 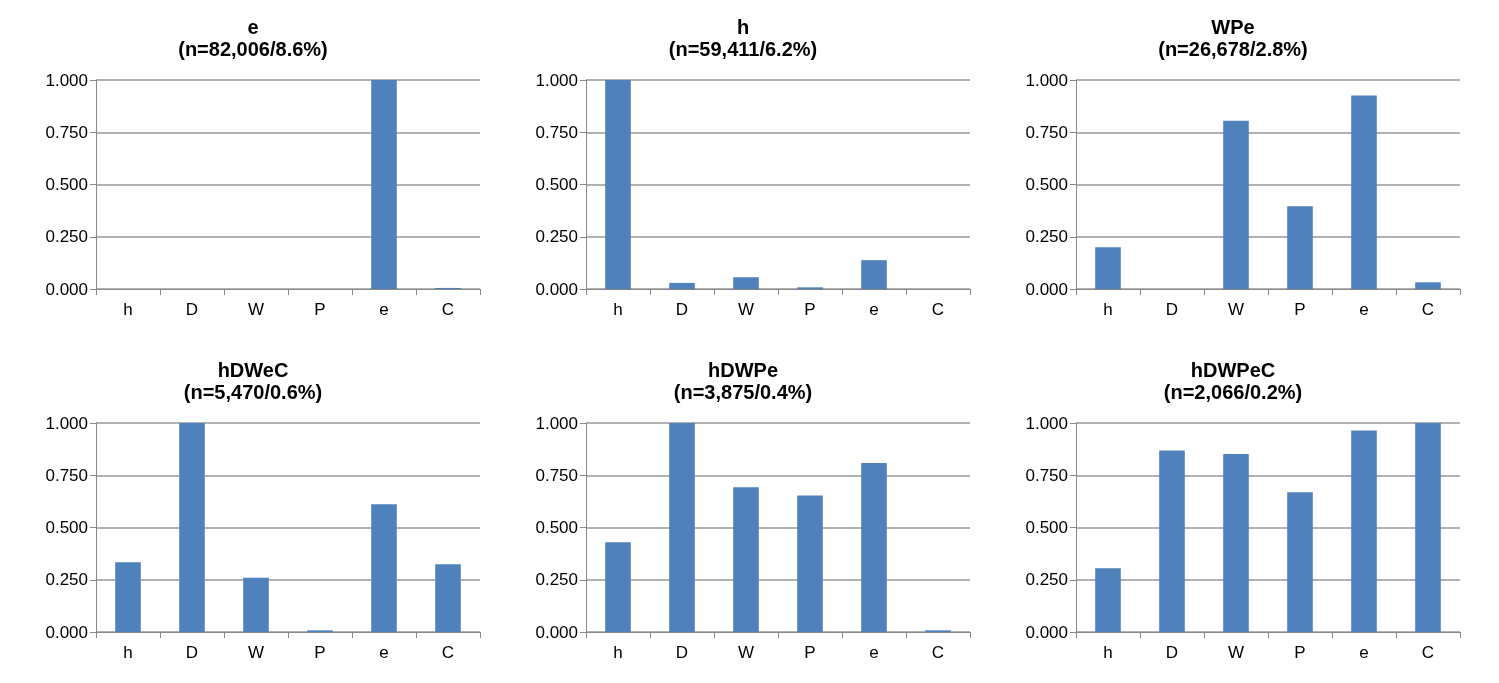 I want to click on chart-title: hDWPeC, so click(x=1233, y=370).